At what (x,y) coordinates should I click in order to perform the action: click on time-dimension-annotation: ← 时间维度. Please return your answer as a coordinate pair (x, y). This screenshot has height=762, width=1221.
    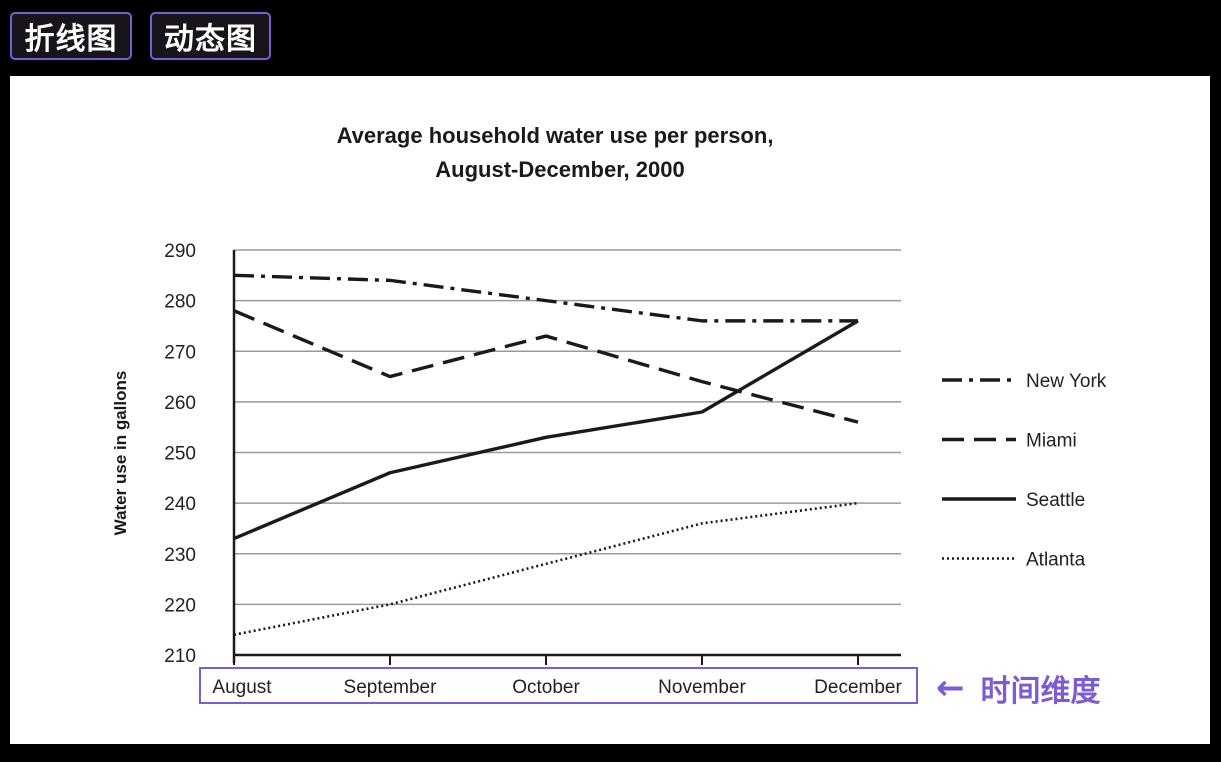
    Looking at the image, I should click on (1018, 688).